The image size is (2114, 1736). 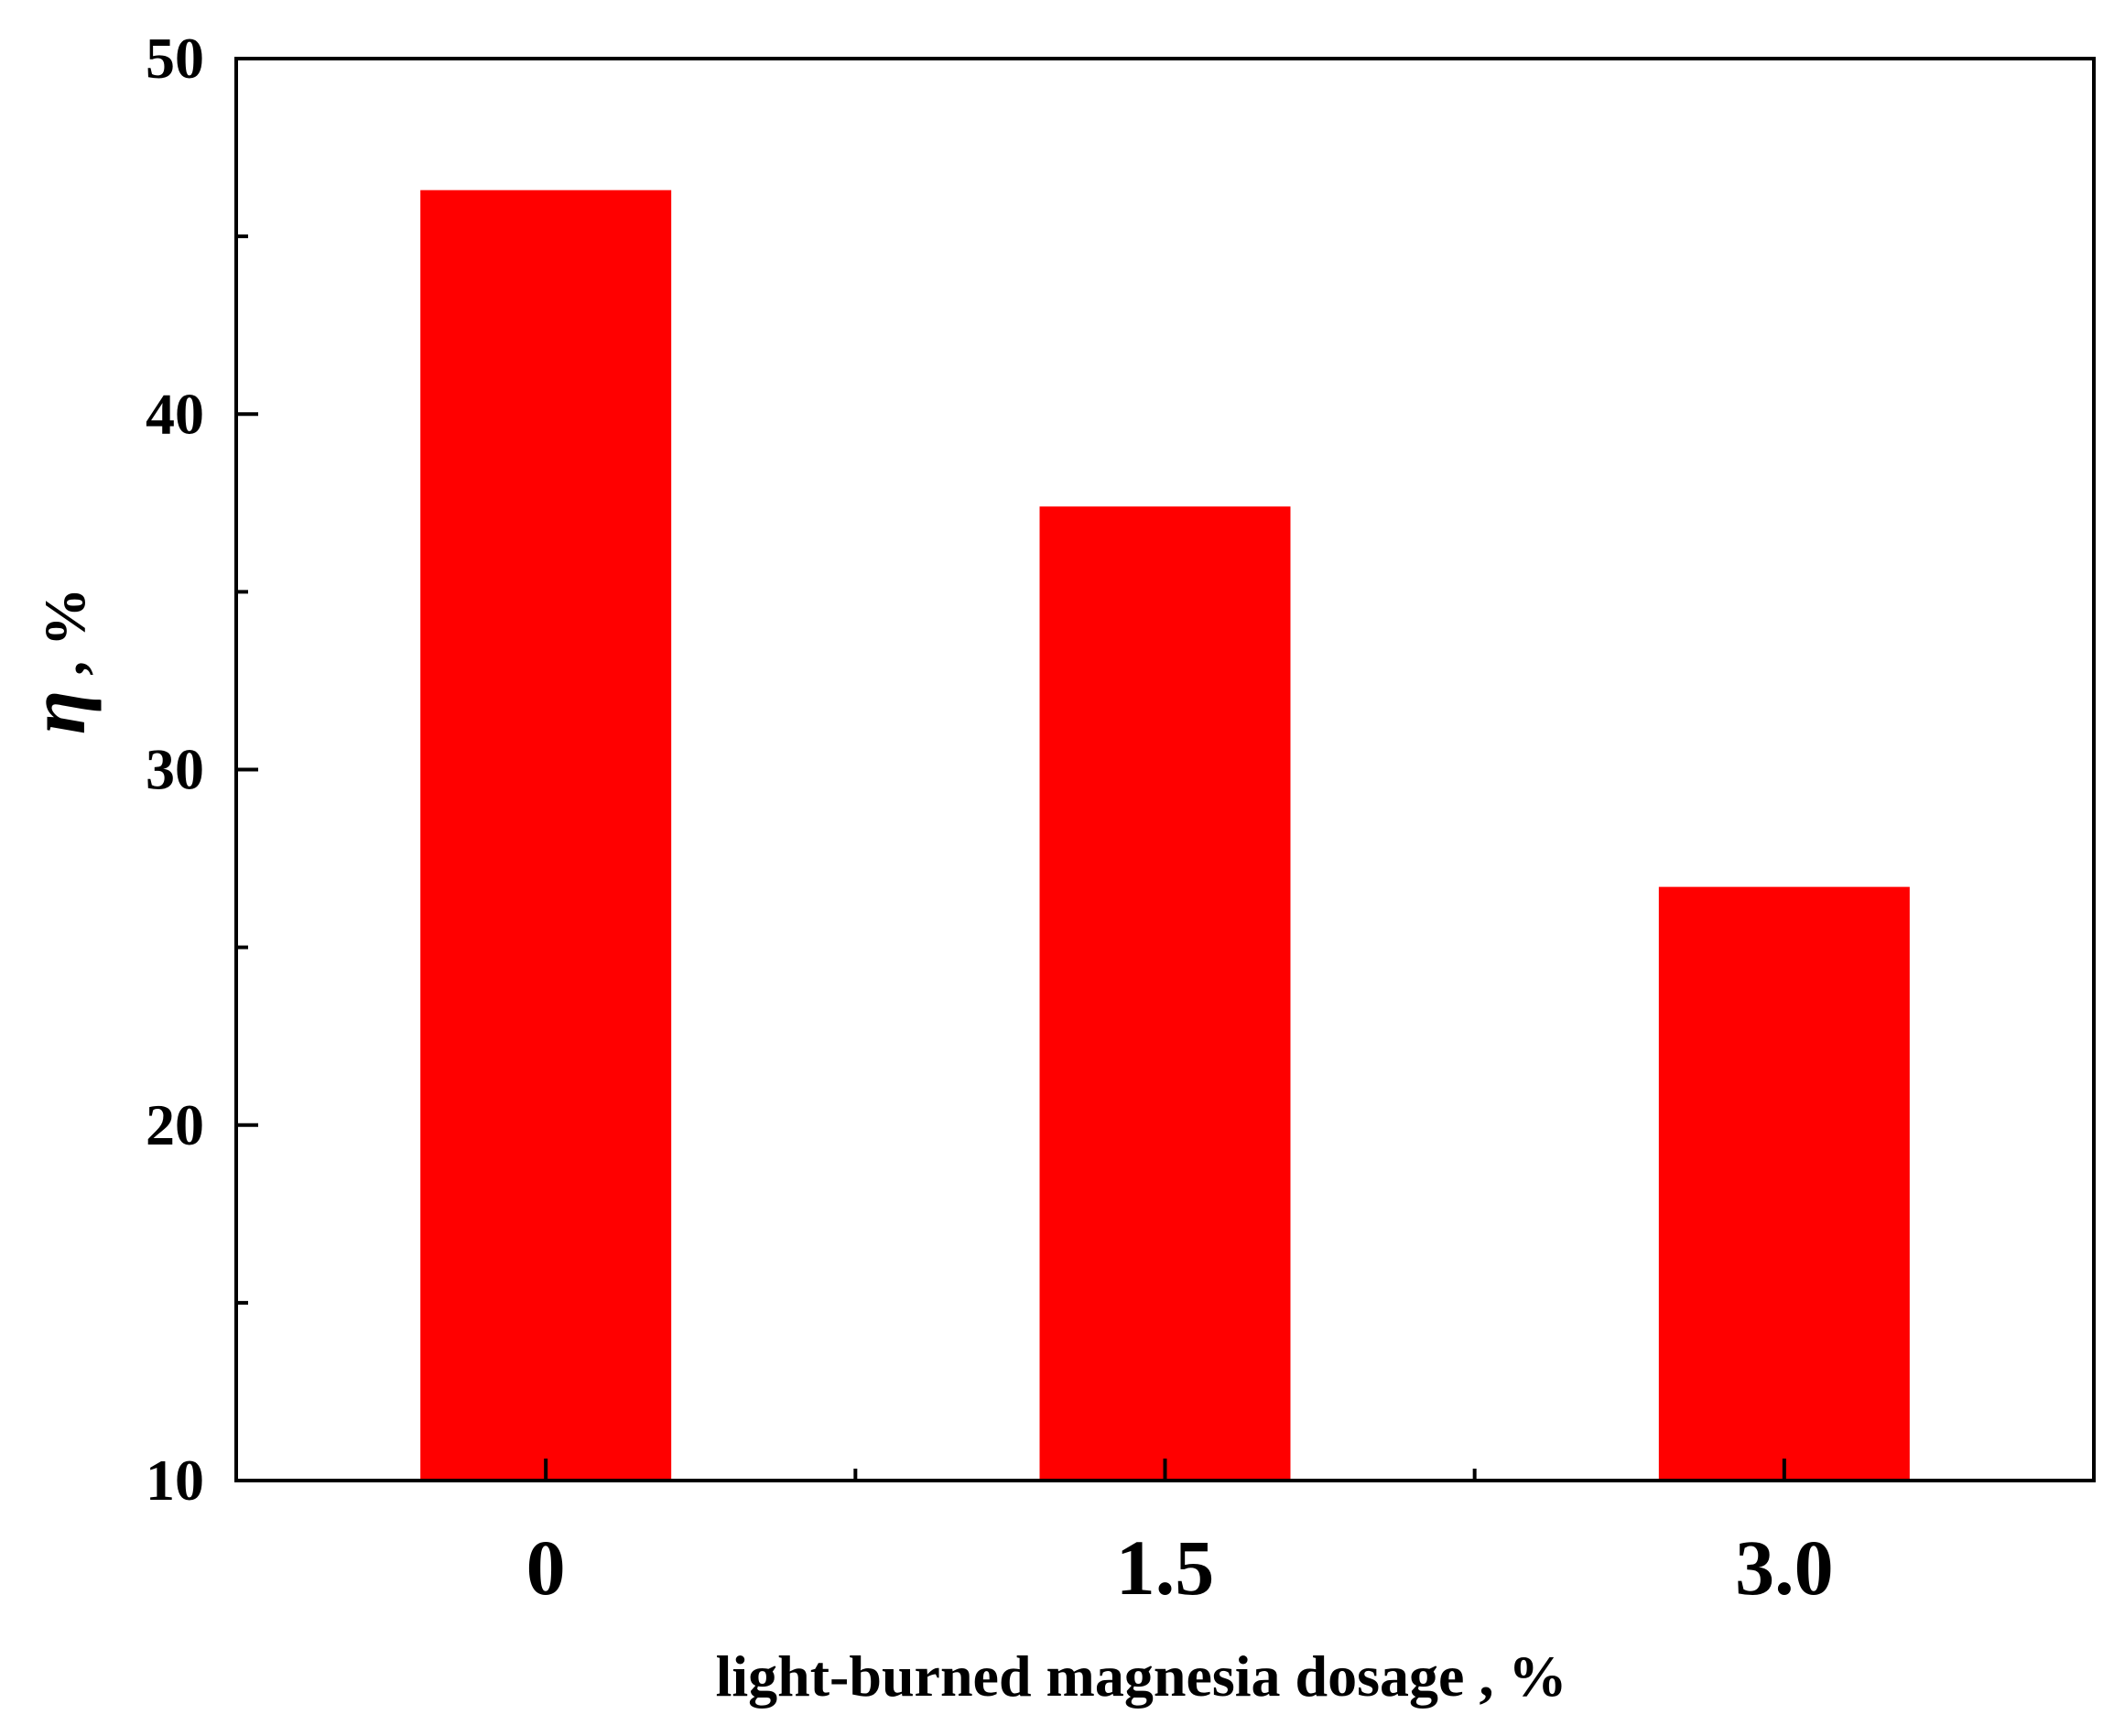 What do you see at coordinates (65, 639) in the screenshot?
I see `y-axis-unit: , %` at bounding box center [65, 639].